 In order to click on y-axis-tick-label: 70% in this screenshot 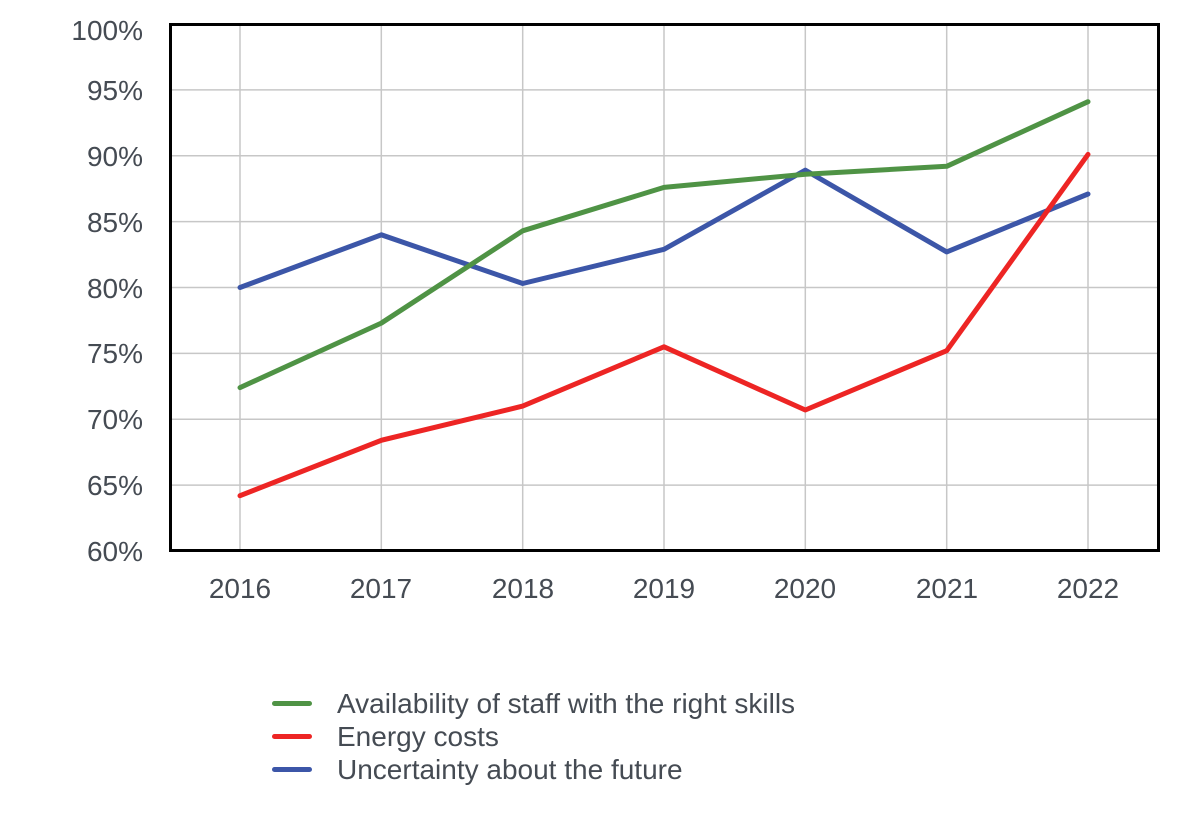, I will do `click(114, 419)`.